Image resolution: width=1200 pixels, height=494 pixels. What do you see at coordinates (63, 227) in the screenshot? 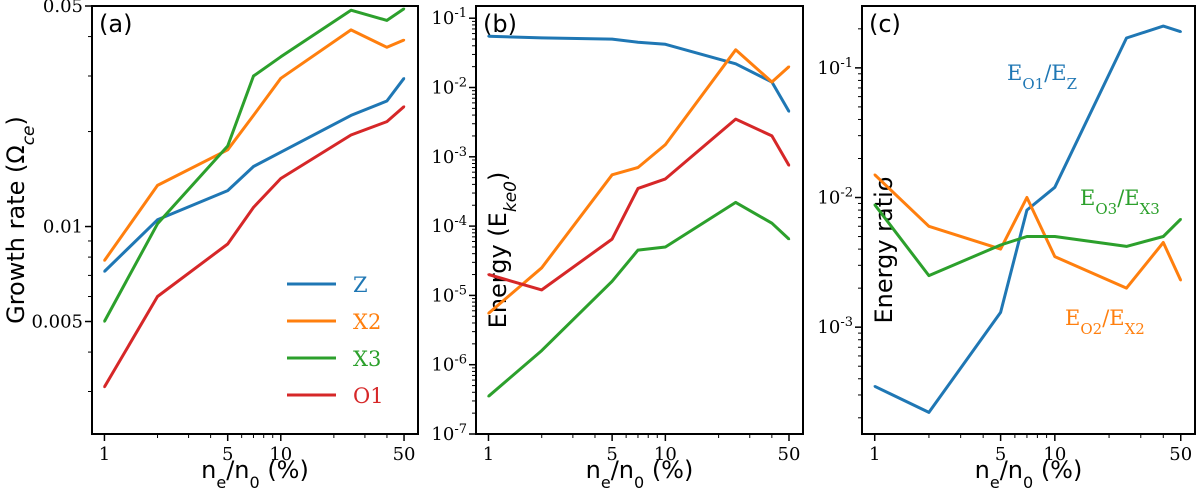
I see `y-tick-label: 0.01` at bounding box center [63, 227].